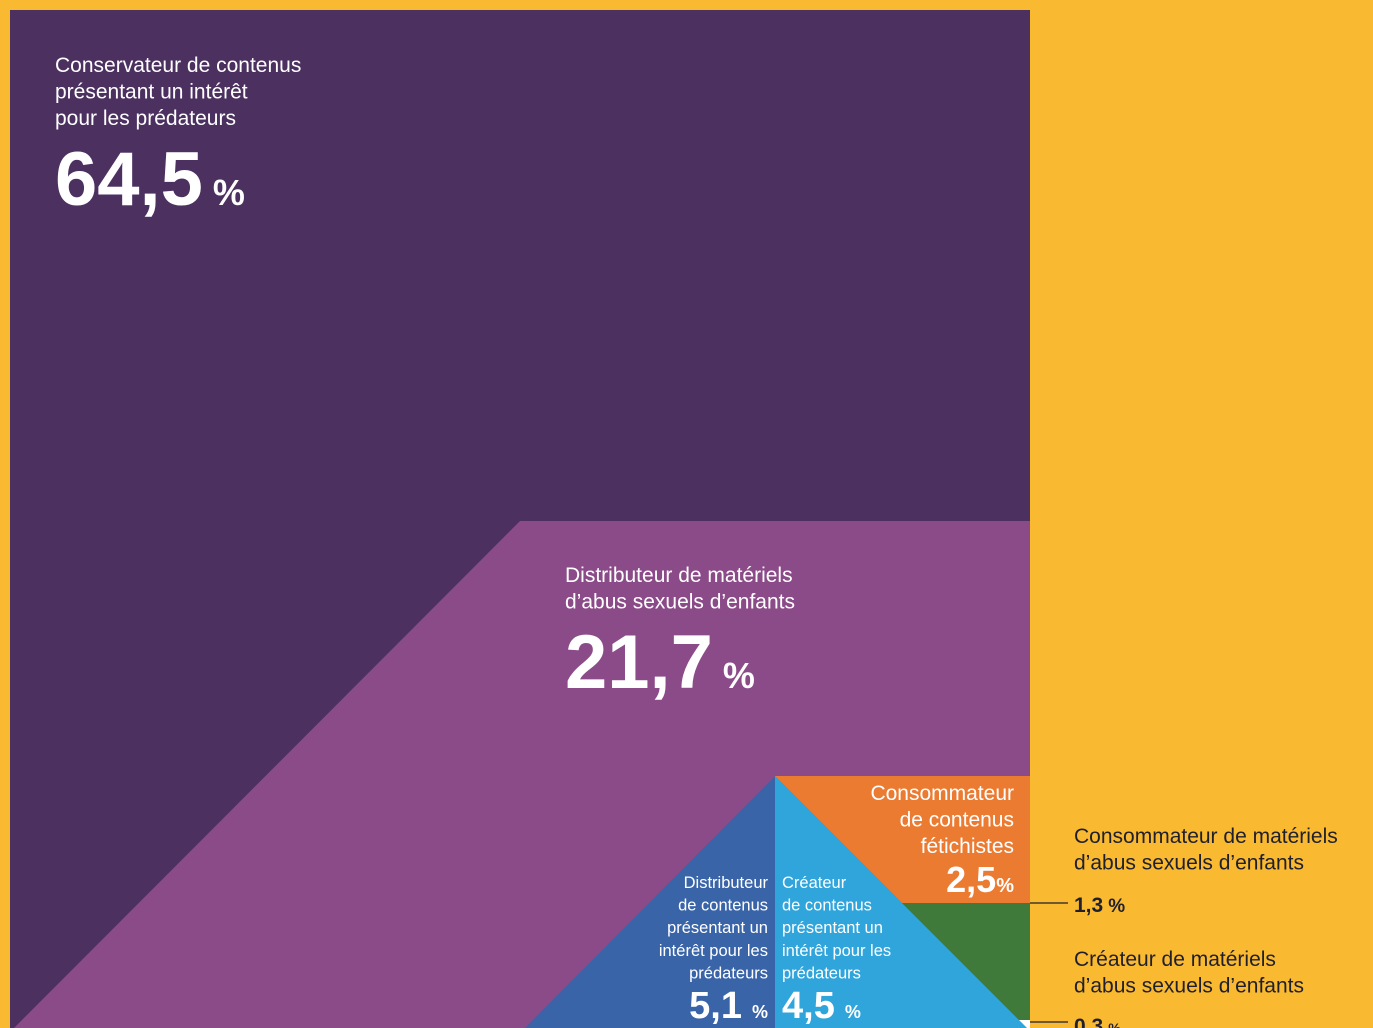  What do you see at coordinates (1206, 836) in the screenshot?
I see `category-label: Consommateur de matériels` at bounding box center [1206, 836].